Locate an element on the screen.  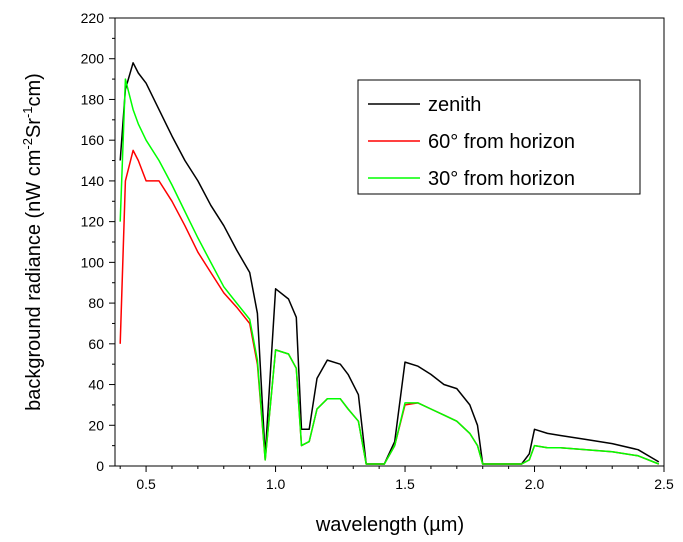
y-tick-label: 40 is located at coordinates (96, 385).